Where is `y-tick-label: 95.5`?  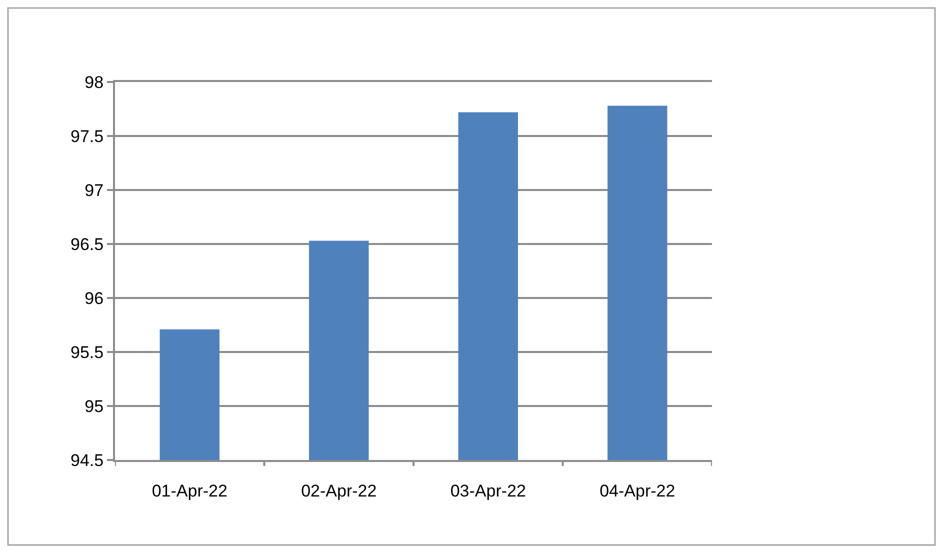
y-tick-label: 95.5 is located at coordinates (87, 352).